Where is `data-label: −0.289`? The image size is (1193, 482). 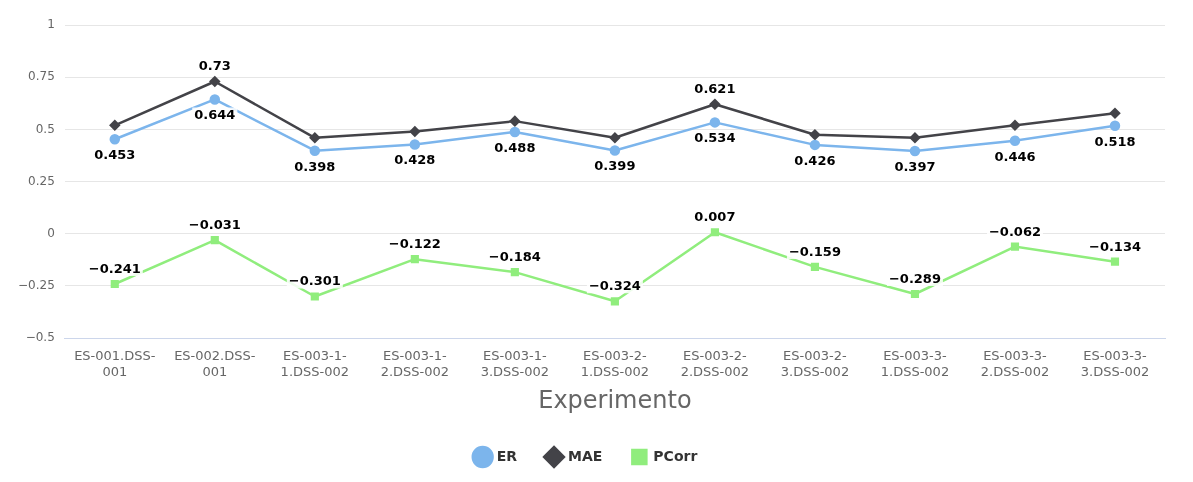
data-label: −0.289 is located at coordinates (914, 278).